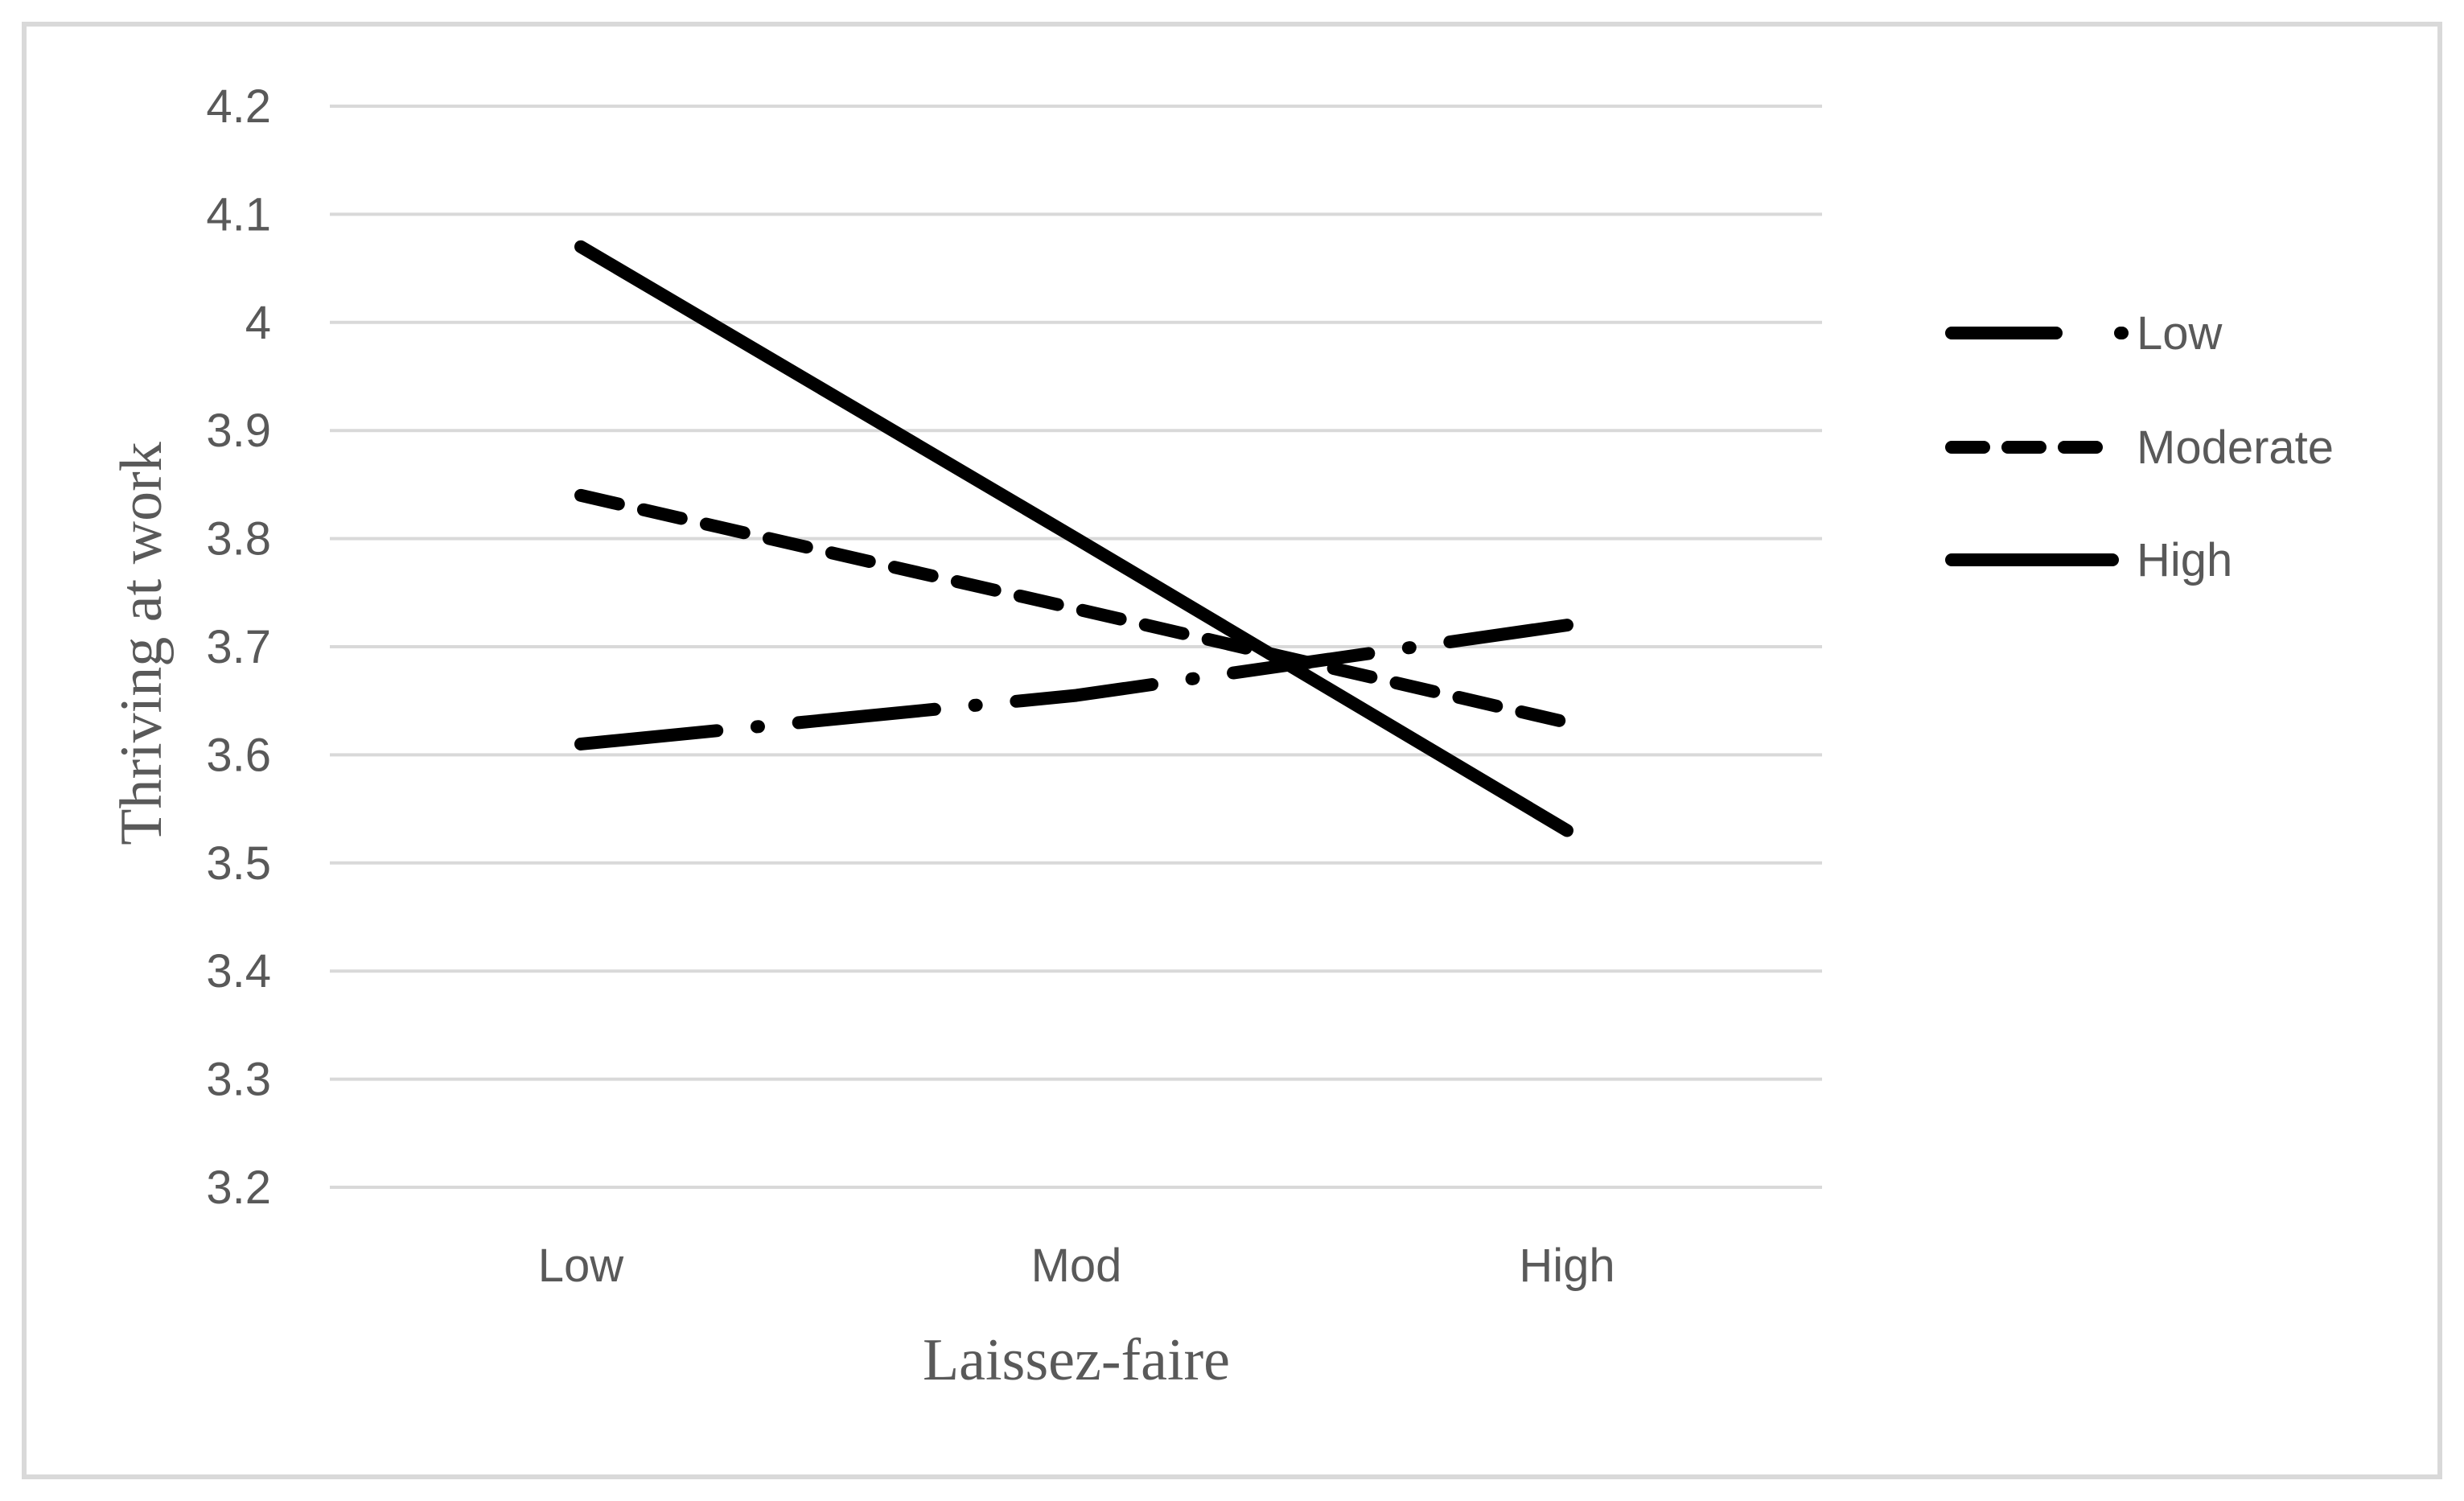  I want to click on x-tick-labels: Low Mod High, so click(1076, 1266).